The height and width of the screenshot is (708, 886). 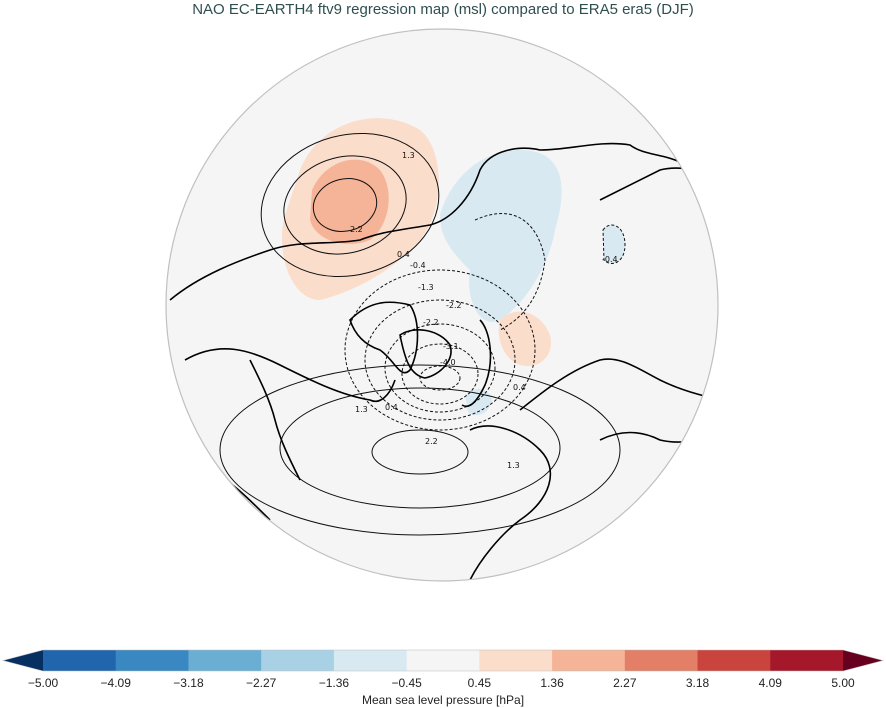 What do you see at coordinates (524, 338) in the screenshot?
I see `shading-positive-scandinavia` at bounding box center [524, 338].